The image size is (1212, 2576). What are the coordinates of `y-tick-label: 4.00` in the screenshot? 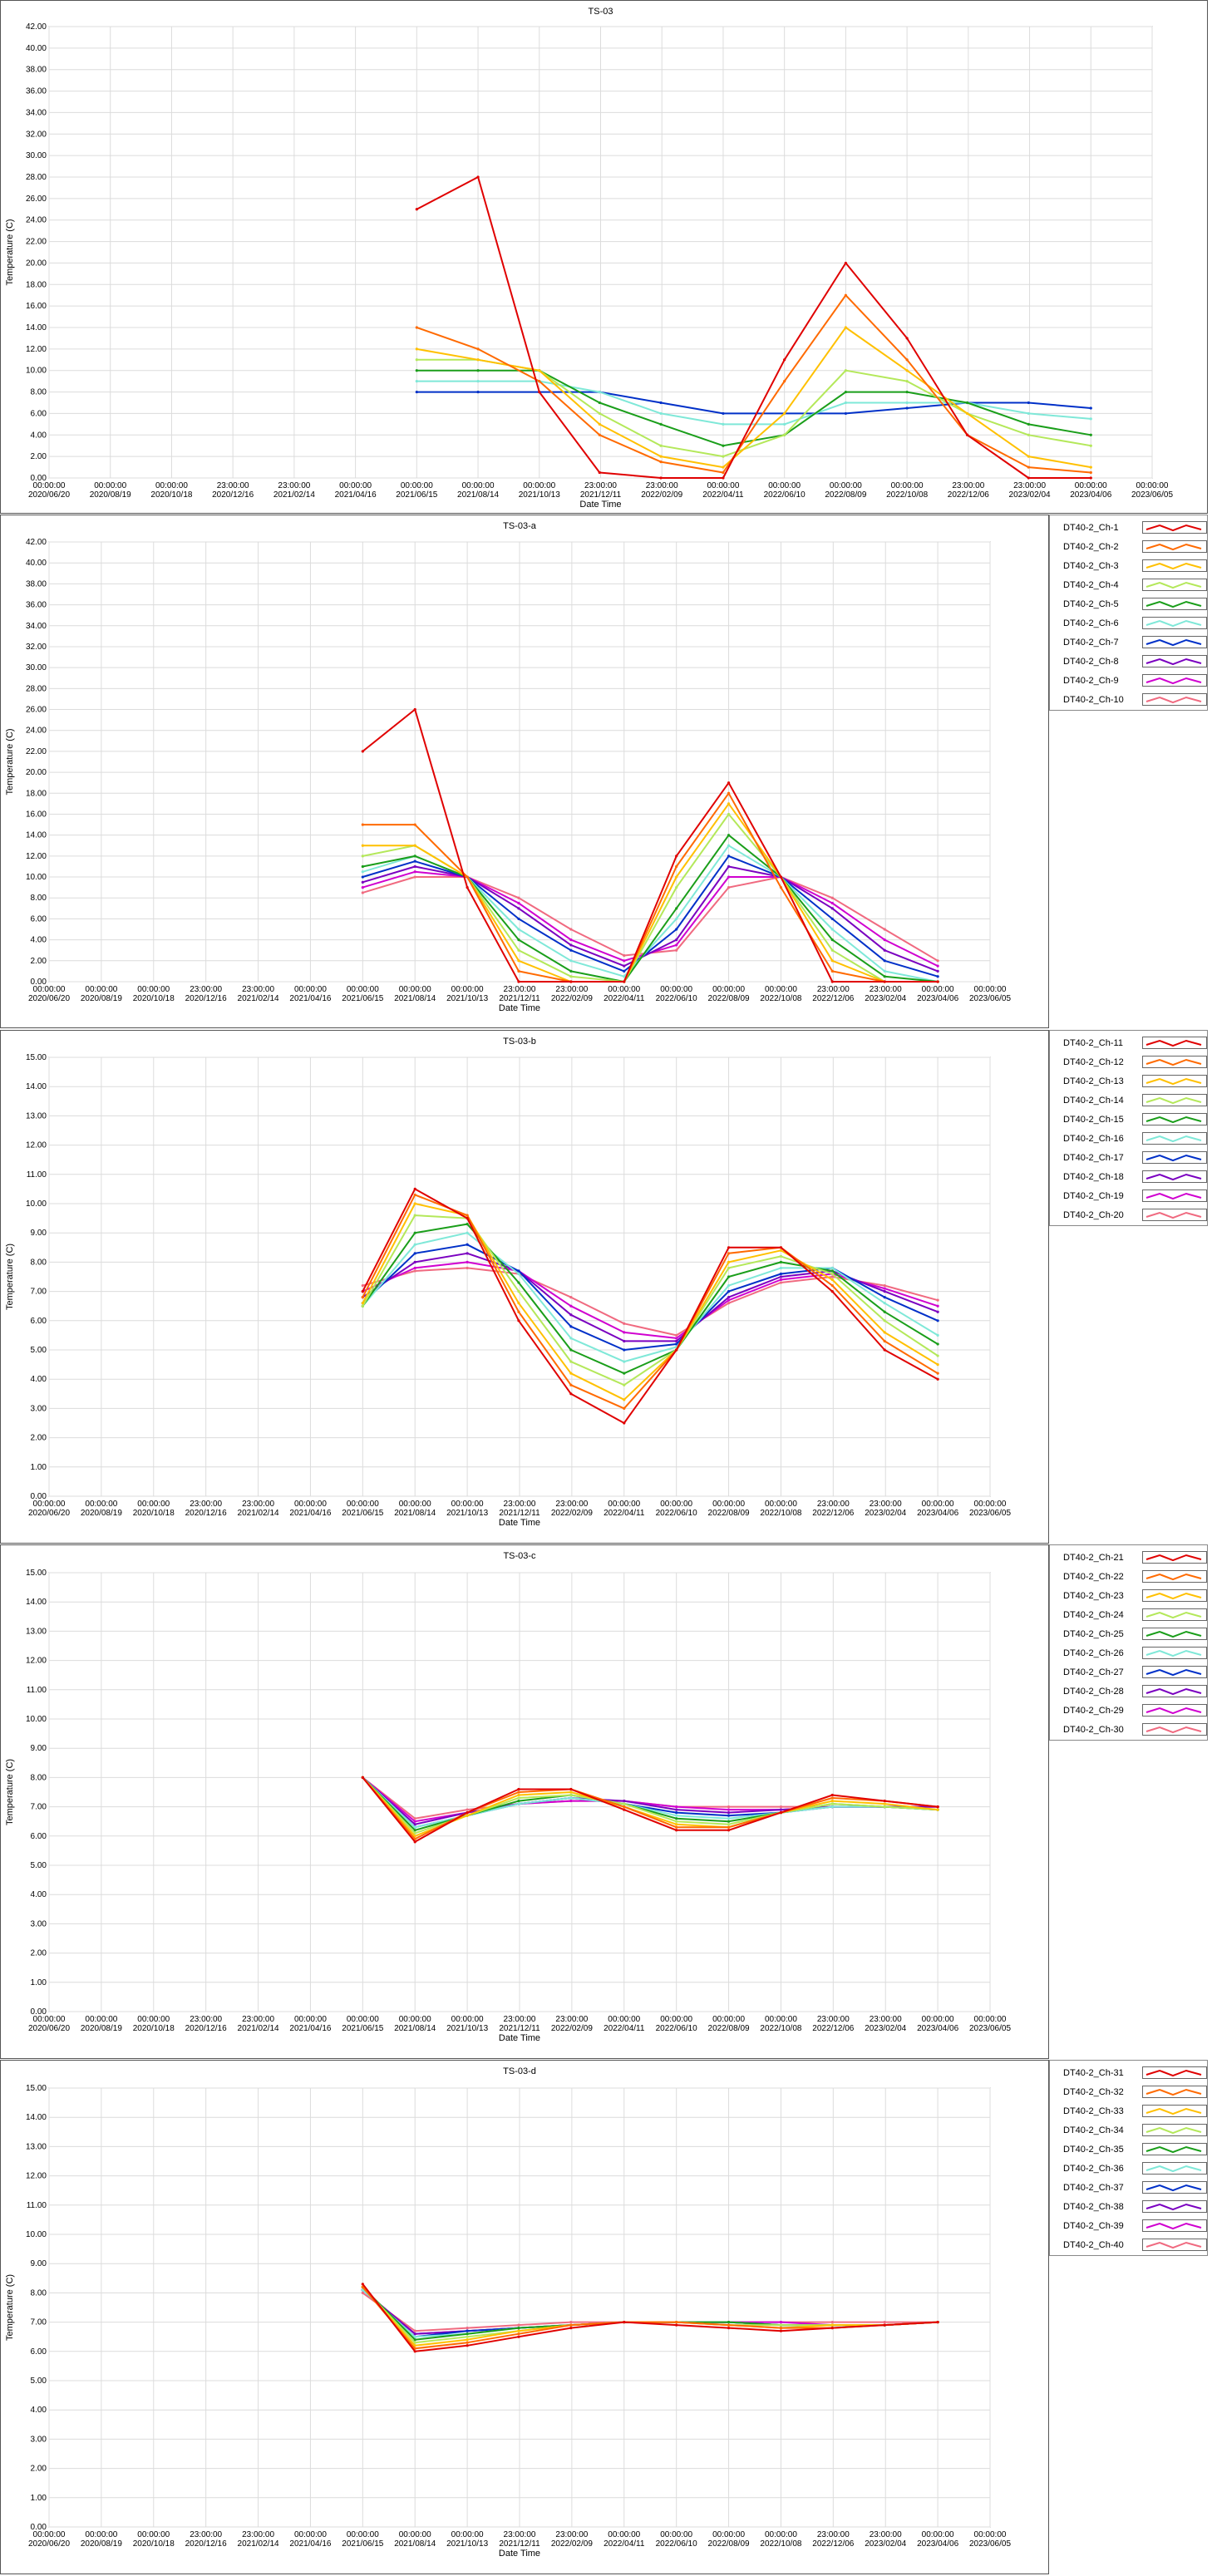 It's located at (39, 2410).